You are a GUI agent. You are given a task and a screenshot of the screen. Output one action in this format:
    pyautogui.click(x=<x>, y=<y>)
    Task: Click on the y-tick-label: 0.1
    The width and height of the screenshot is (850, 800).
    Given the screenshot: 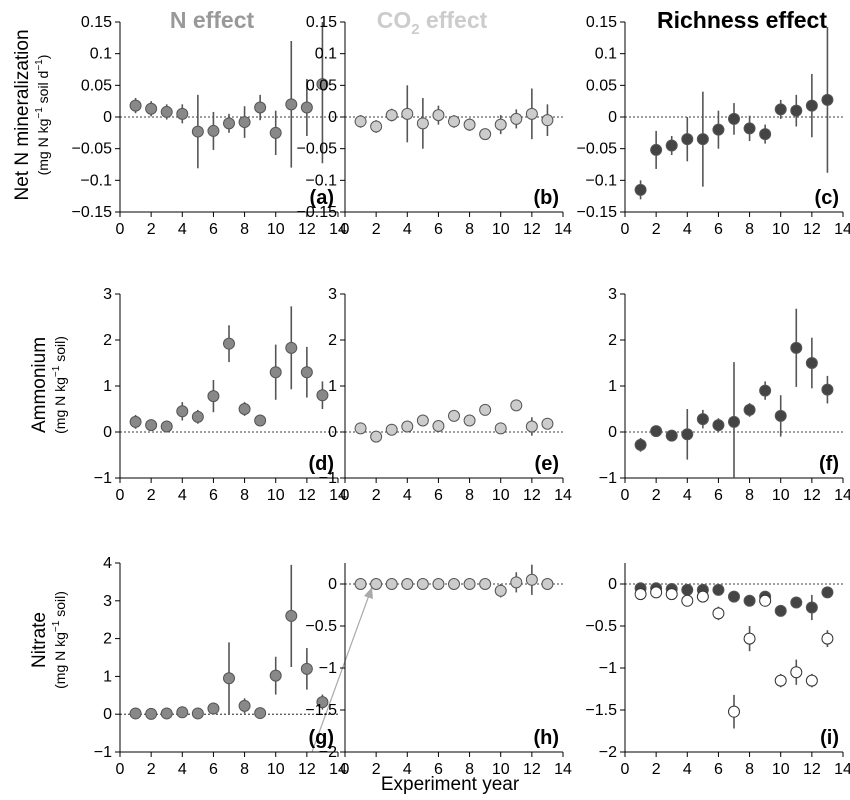 What is the action you would take?
    pyautogui.click(x=326, y=54)
    